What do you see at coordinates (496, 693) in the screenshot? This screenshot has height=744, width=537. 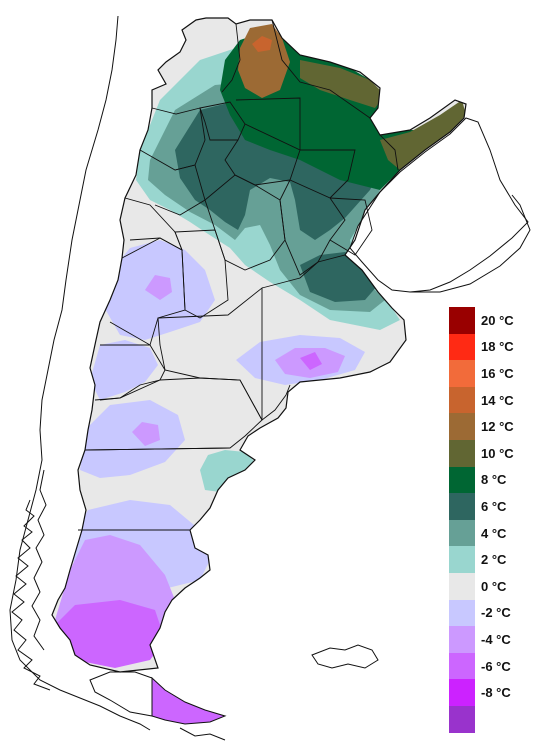 I see `legend-label: -8 °C` at bounding box center [496, 693].